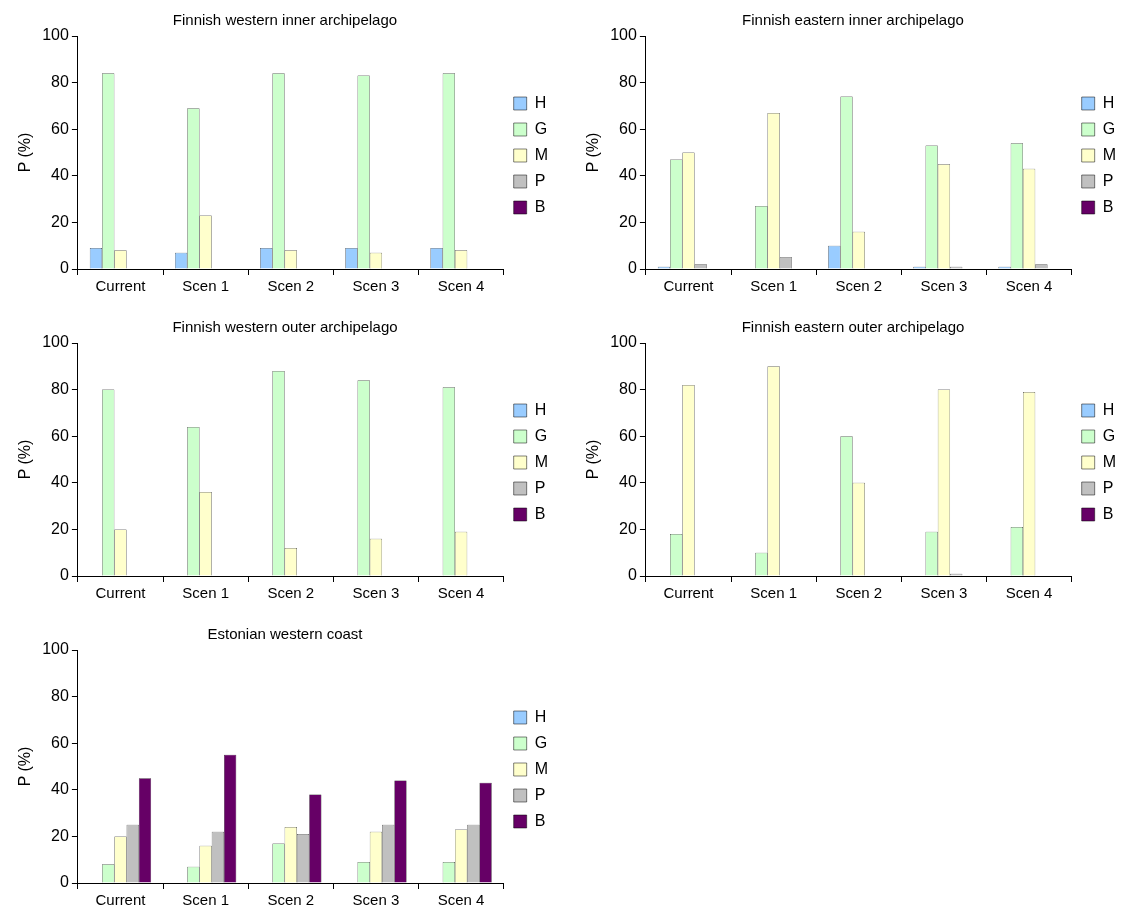  I want to click on chart-title: Finnish eastern inner archipelago, so click(853, 20).